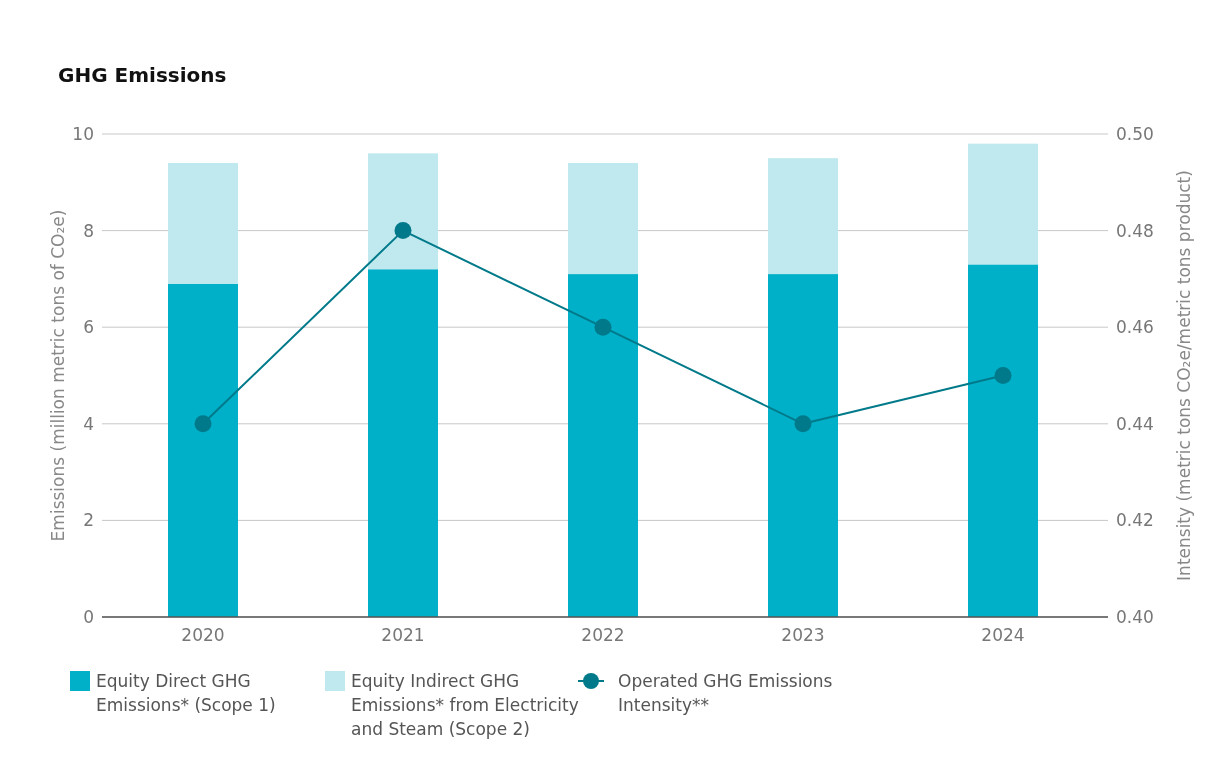  What do you see at coordinates (203, 635) in the screenshot?
I see `x-tick-label: 2020` at bounding box center [203, 635].